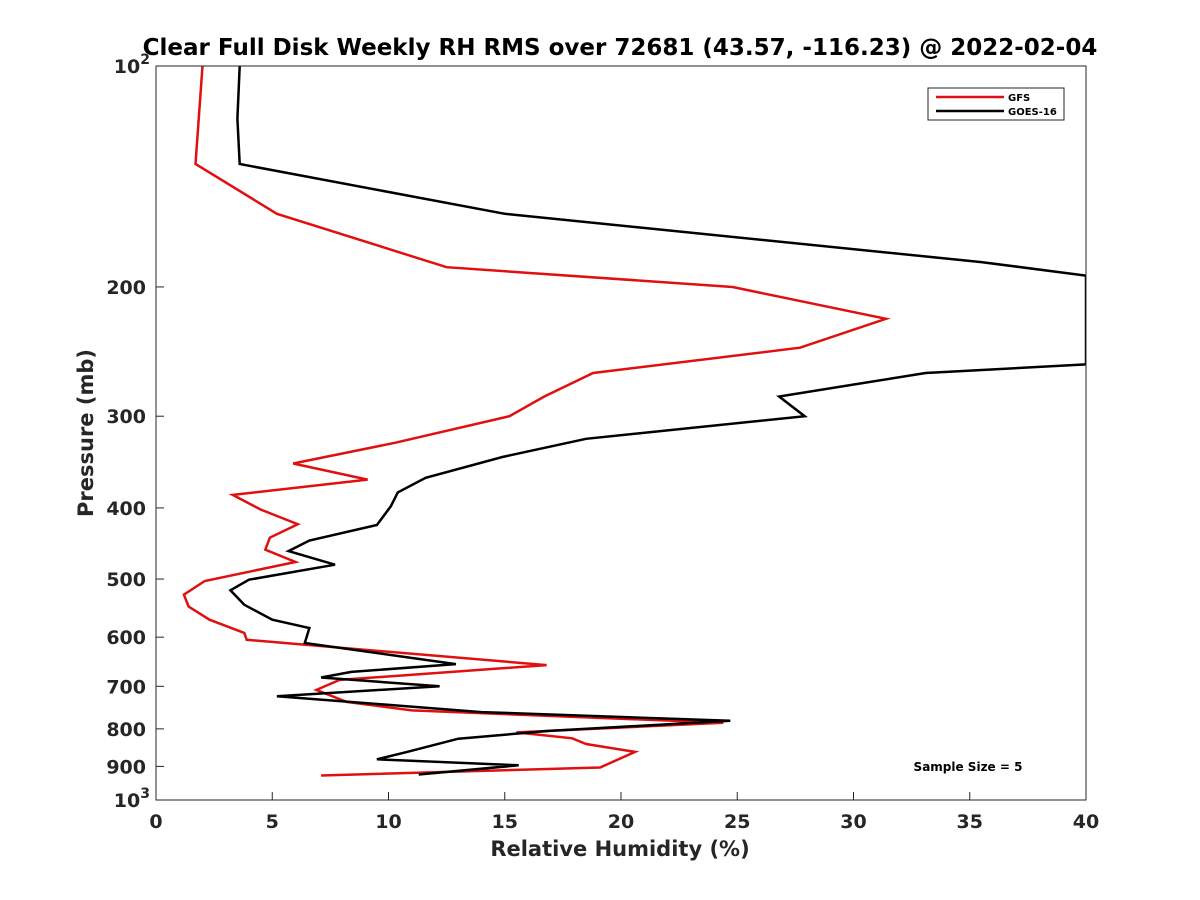  What do you see at coordinates (126, 730) in the screenshot?
I see `y-tick-label: 800` at bounding box center [126, 730].